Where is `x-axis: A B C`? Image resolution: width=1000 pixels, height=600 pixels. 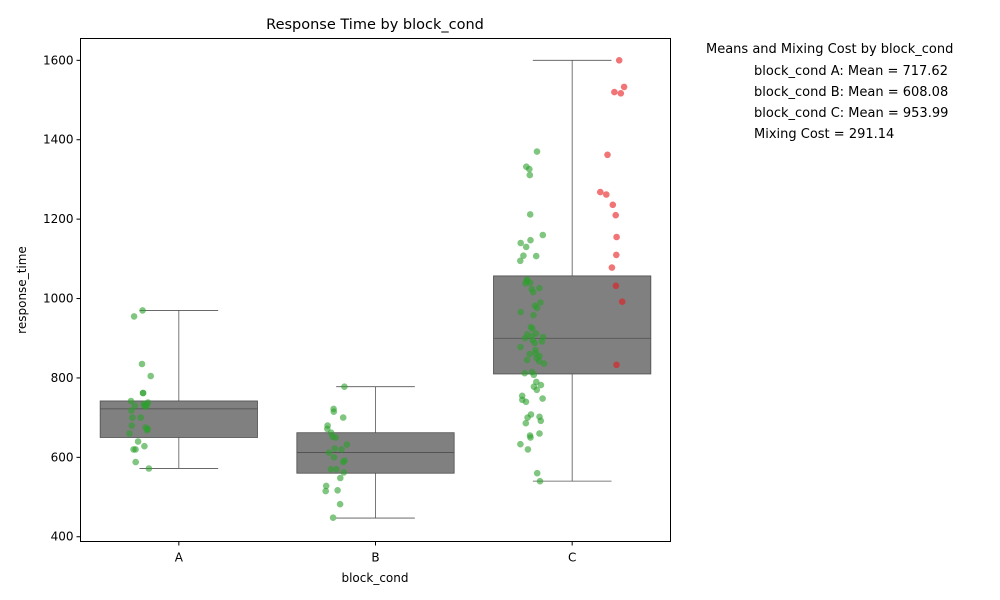 x-axis: A B C is located at coordinates (375, 553).